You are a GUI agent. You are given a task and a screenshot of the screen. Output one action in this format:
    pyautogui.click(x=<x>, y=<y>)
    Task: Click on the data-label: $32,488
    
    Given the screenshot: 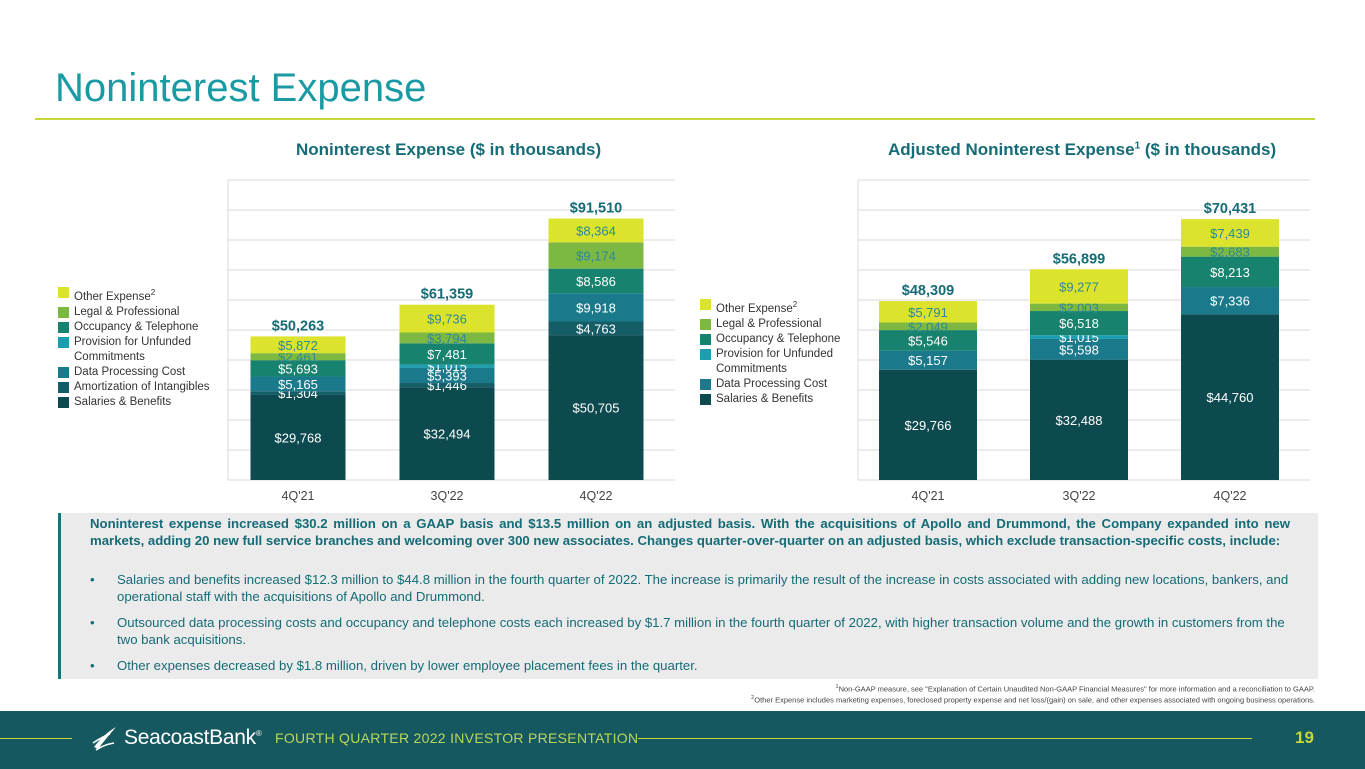 What is the action you would take?
    pyautogui.click(x=1079, y=420)
    